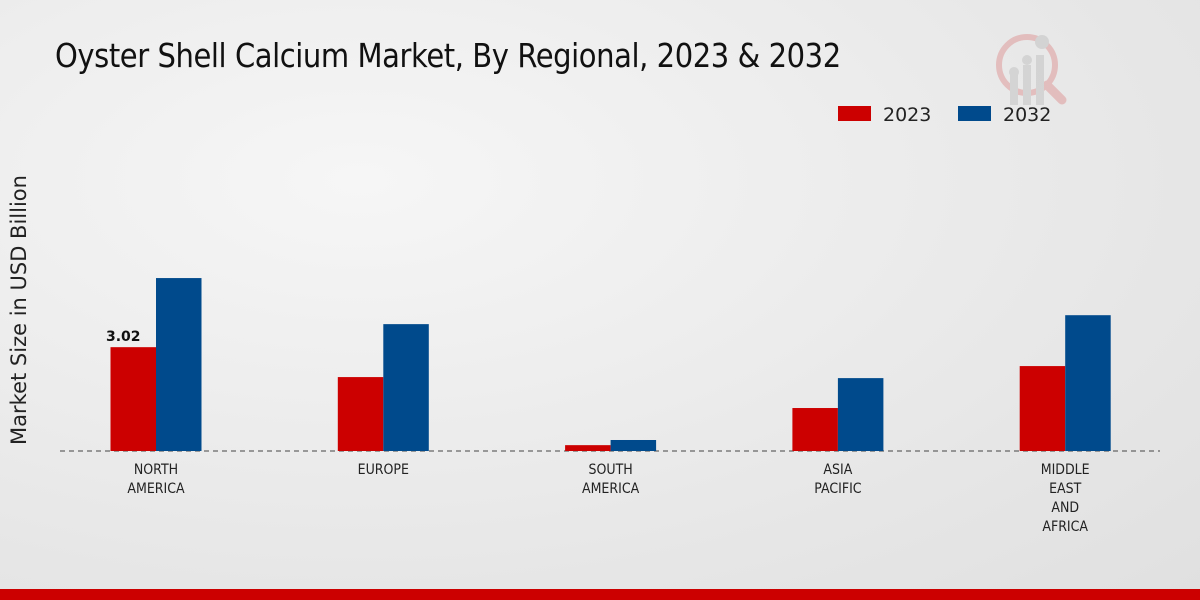 This screenshot has width=1200, height=600. What do you see at coordinates (1027, 115) in the screenshot?
I see `legend-label-2032: 2032` at bounding box center [1027, 115].